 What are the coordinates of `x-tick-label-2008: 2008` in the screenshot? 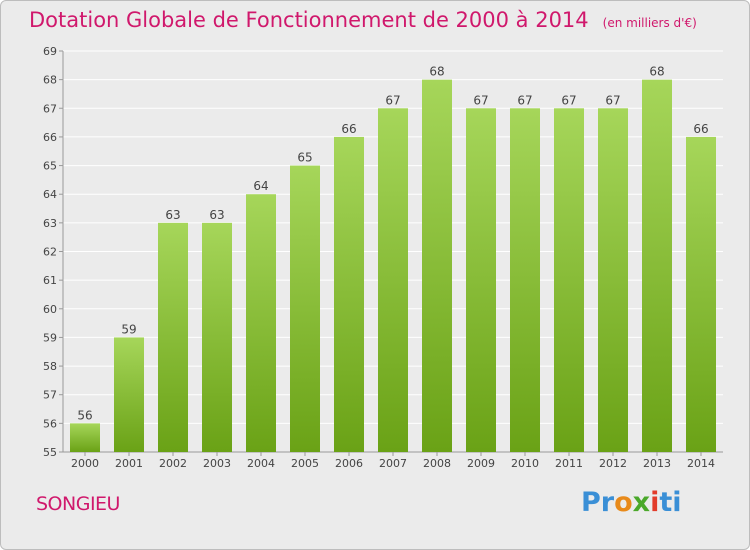 It's located at (437, 463).